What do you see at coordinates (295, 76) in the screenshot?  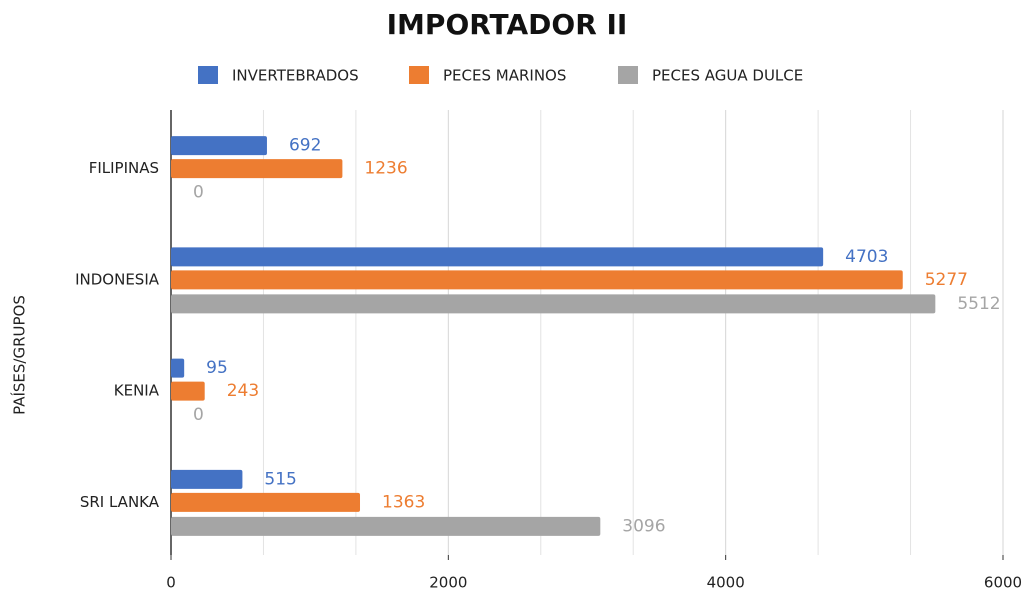 I see `legend-label: INVERTEBRADOS` at bounding box center [295, 76].